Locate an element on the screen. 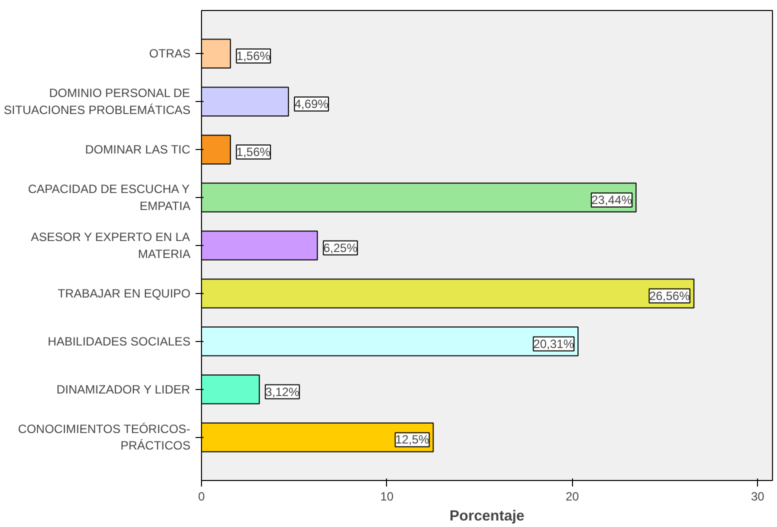 The image size is (777, 527). y-tick-label: DINAMIZADOR Y LIDER is located at coordinates (123, 389).